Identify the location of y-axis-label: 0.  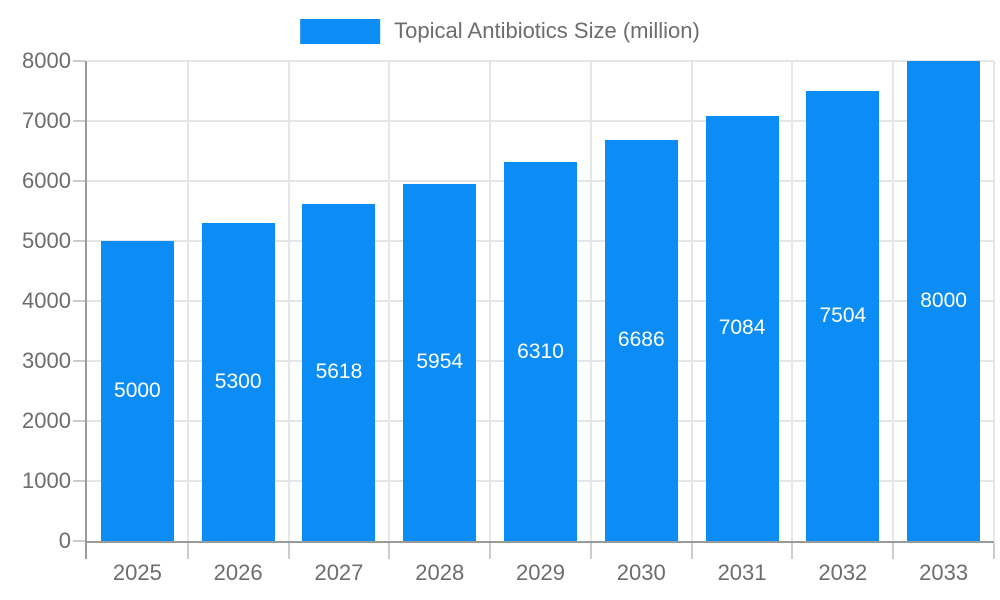
(64, 540).